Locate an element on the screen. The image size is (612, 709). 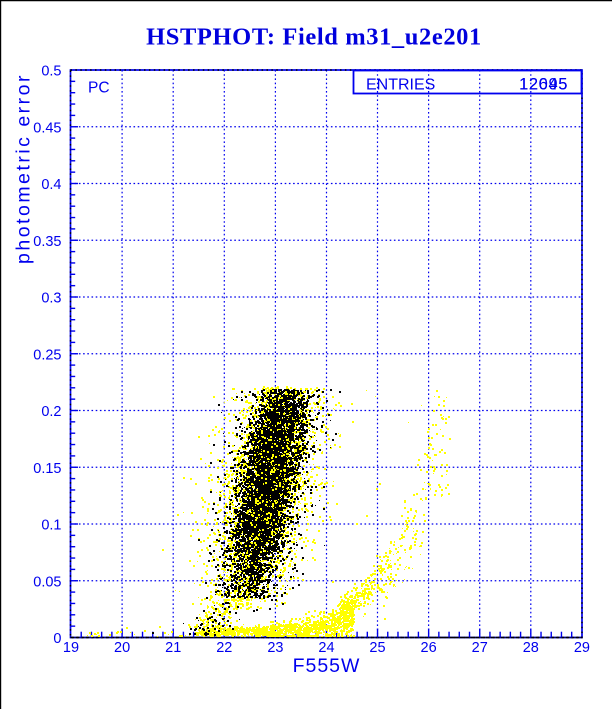
svg-text: F555W is located at coordinates (327, 666).